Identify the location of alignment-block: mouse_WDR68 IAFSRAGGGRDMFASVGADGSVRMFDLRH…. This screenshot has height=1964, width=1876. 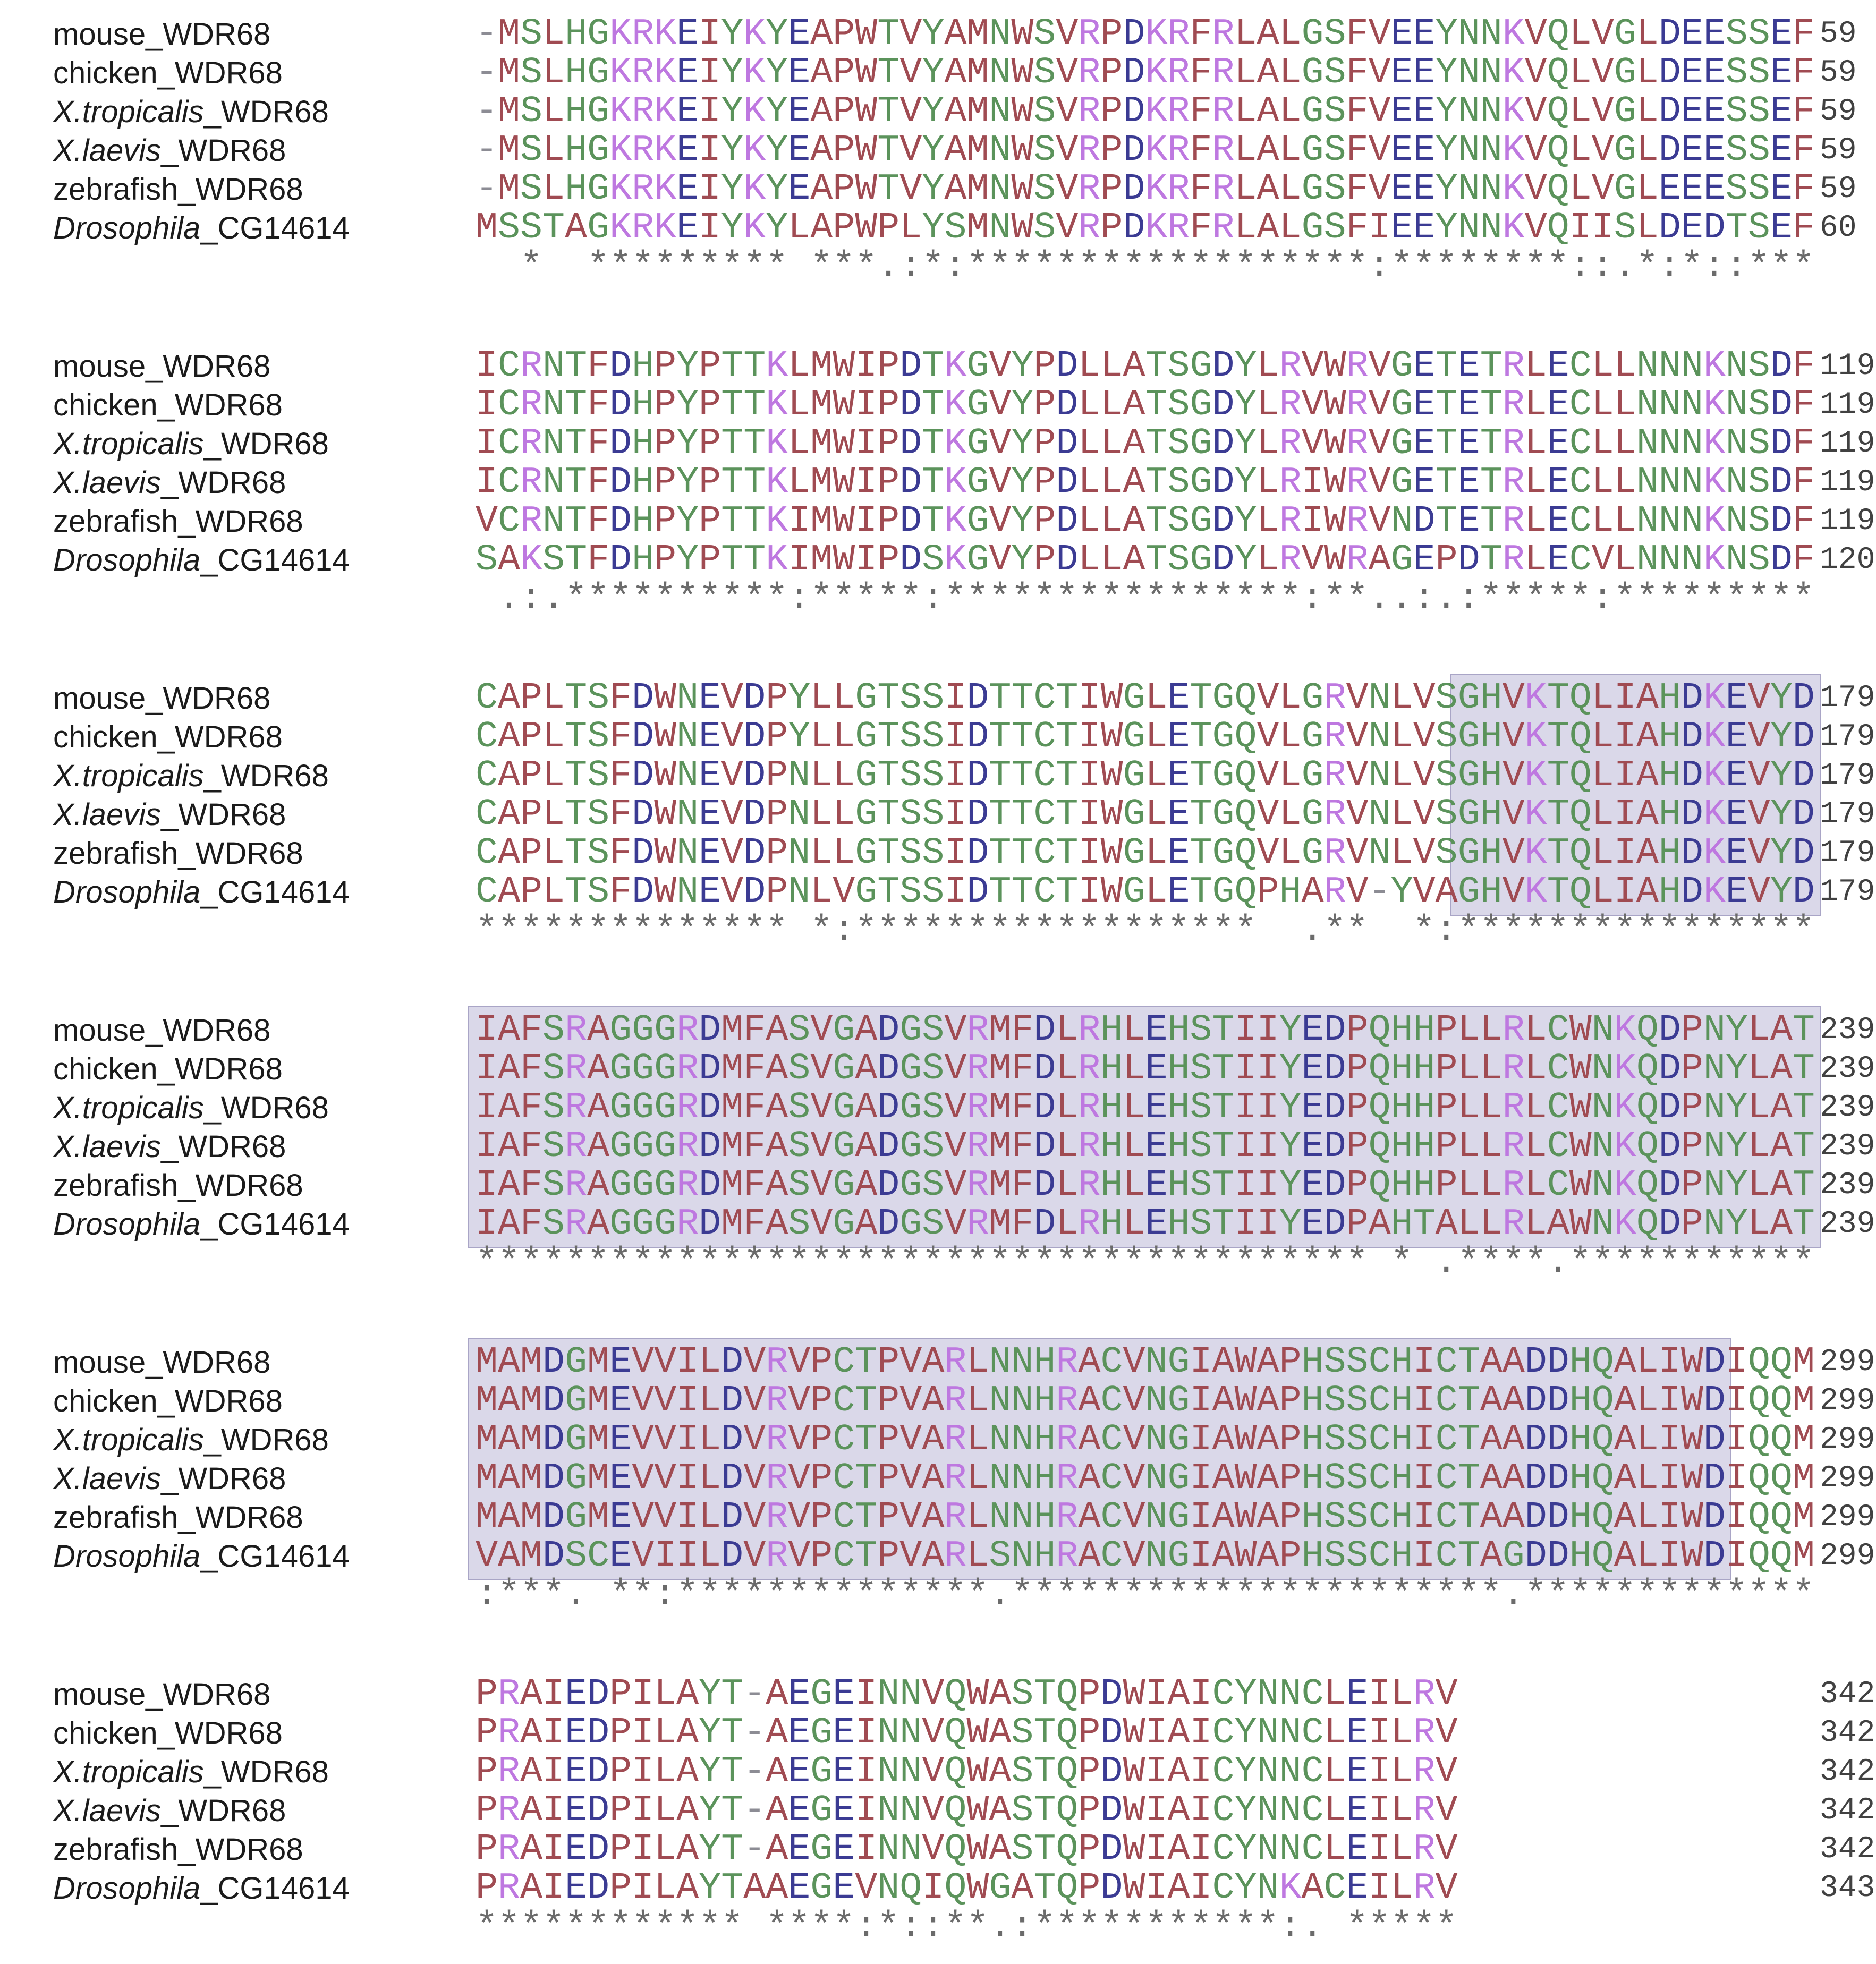
(938, 1144).